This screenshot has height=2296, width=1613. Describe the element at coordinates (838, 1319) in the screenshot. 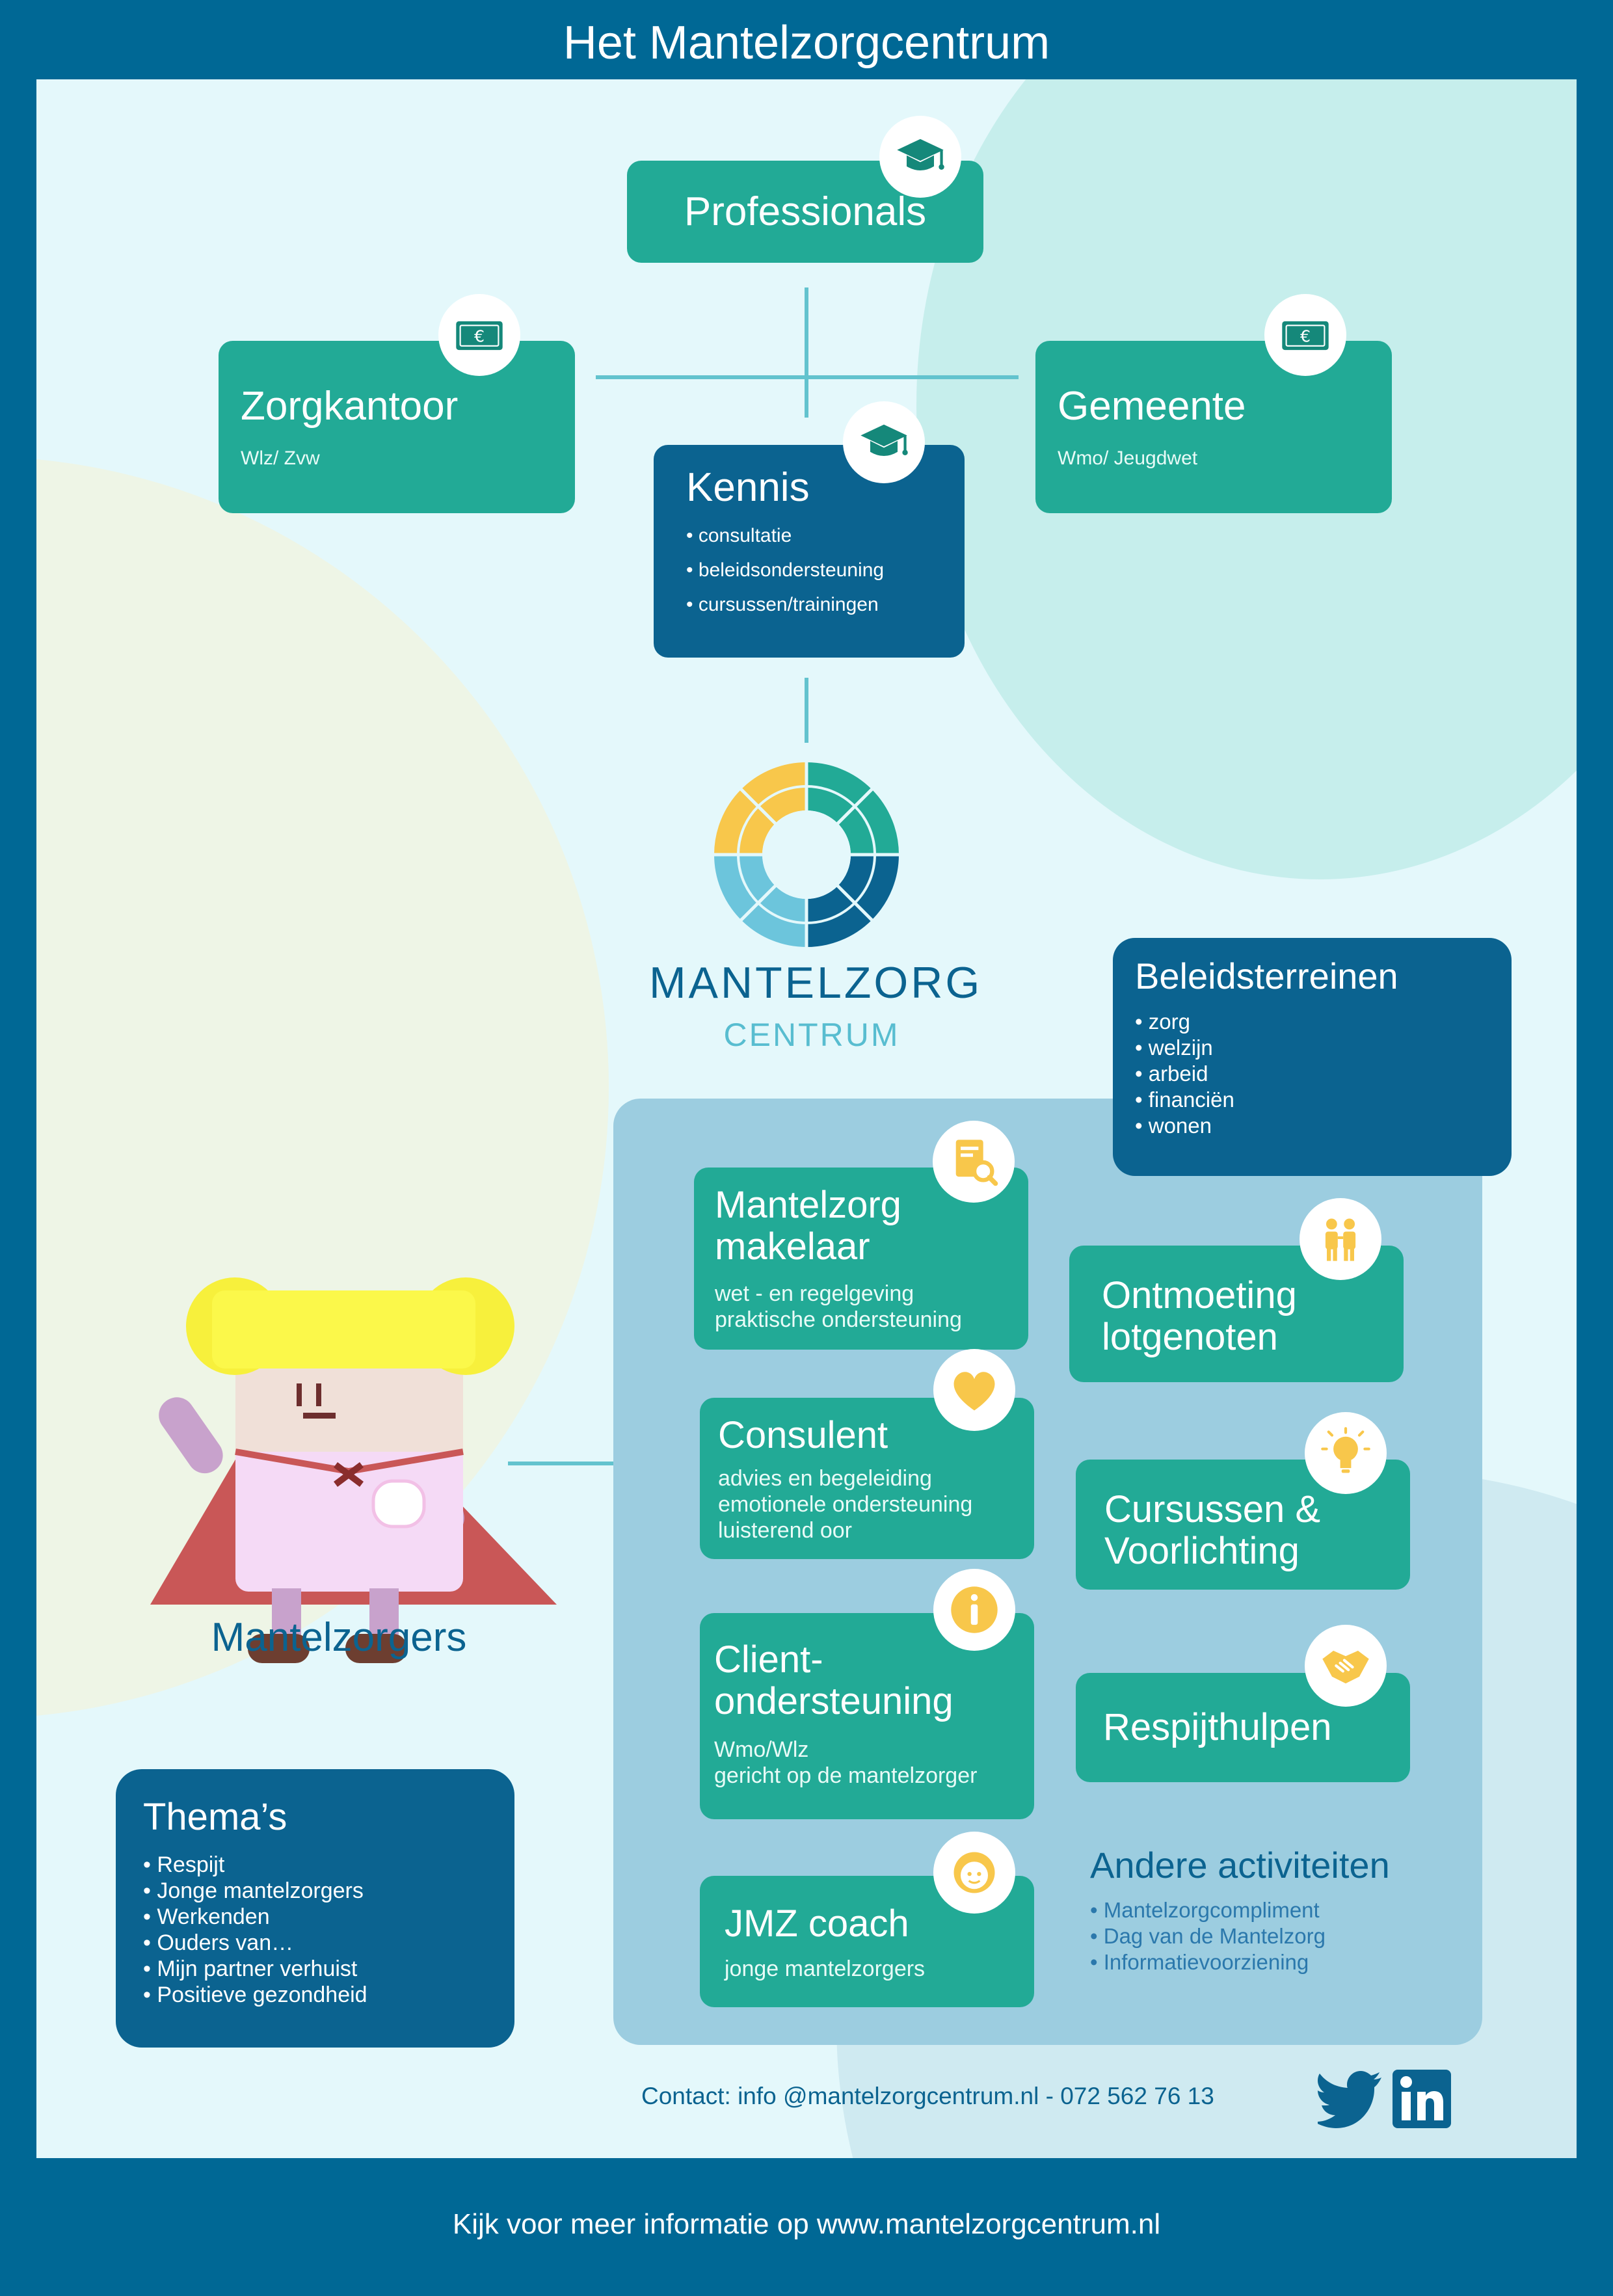

I see `makelaar-sub-line2: praktische ondersteuning` at that location.